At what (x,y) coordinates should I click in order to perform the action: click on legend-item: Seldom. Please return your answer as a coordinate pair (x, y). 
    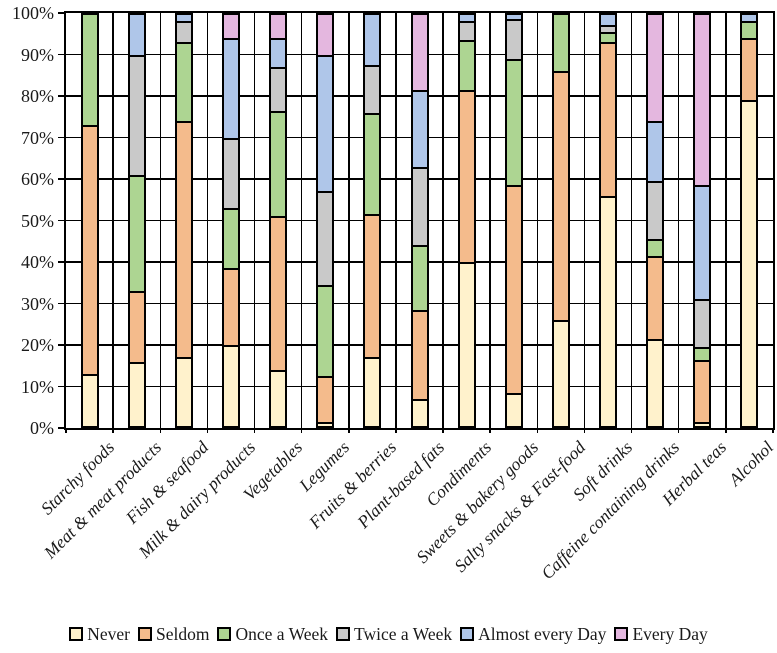
    Looking at the image, I should click on (173, 634).